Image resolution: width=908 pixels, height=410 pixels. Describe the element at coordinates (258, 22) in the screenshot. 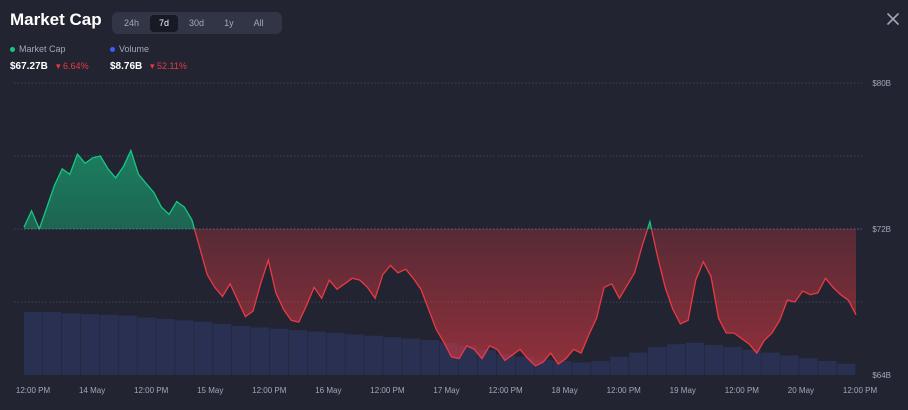

I see `tab-all: All` at that location.